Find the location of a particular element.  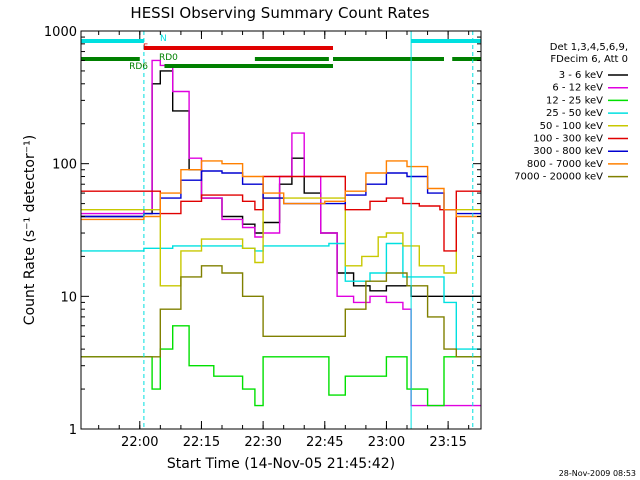

legend-label-2: 12 - 25 keV is located at coordinates (574, 100).